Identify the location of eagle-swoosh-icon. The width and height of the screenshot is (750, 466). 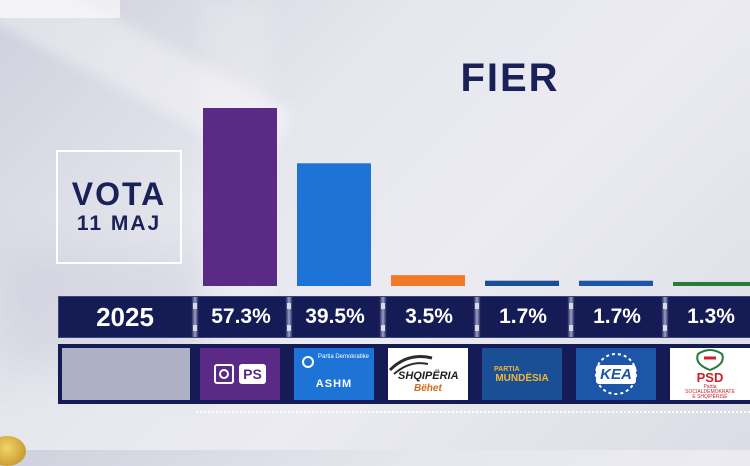
(410, 365).